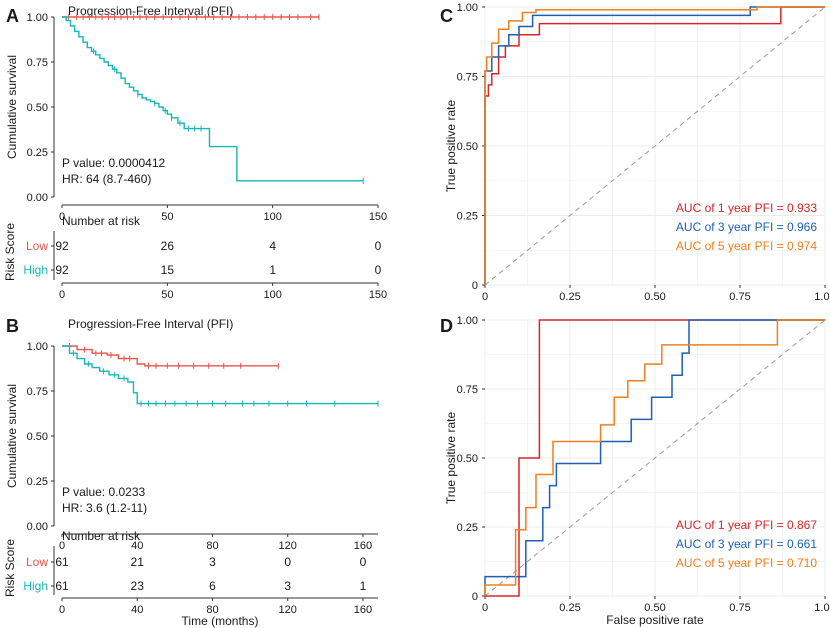 Image resolution: width=830 pixels, height=628 pixels. Describe the element at coordinates (212, 546) in the screenshot. I see `x-tick-label: 80` at that location.